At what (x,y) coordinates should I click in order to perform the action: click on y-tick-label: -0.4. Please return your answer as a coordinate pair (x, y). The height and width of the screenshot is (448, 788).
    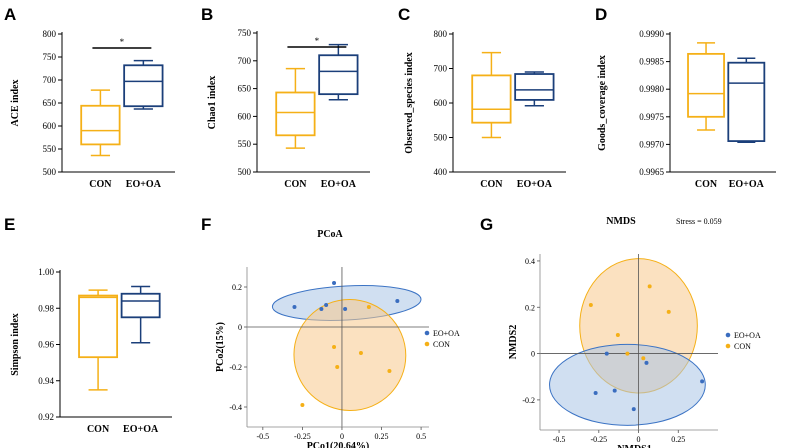
    Looking at the image, I should click on (235, 407).